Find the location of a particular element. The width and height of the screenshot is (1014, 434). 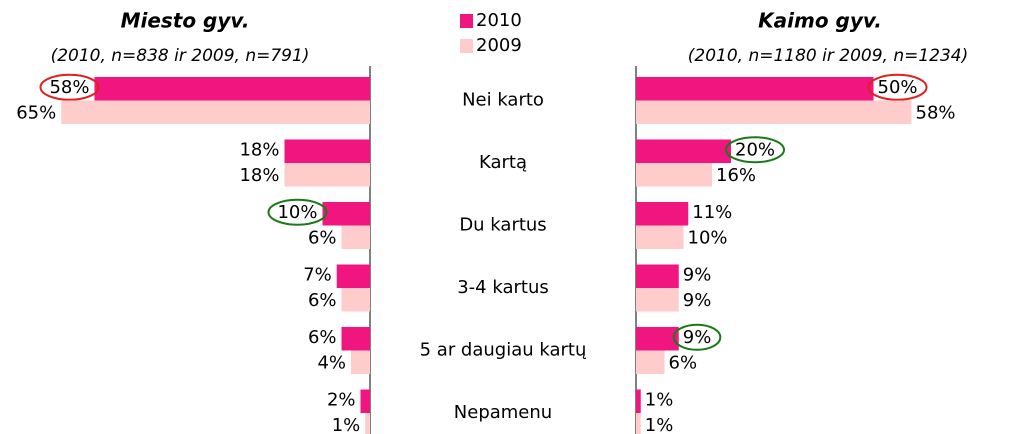

value-label: 50% is located at coordinates (898, 87).